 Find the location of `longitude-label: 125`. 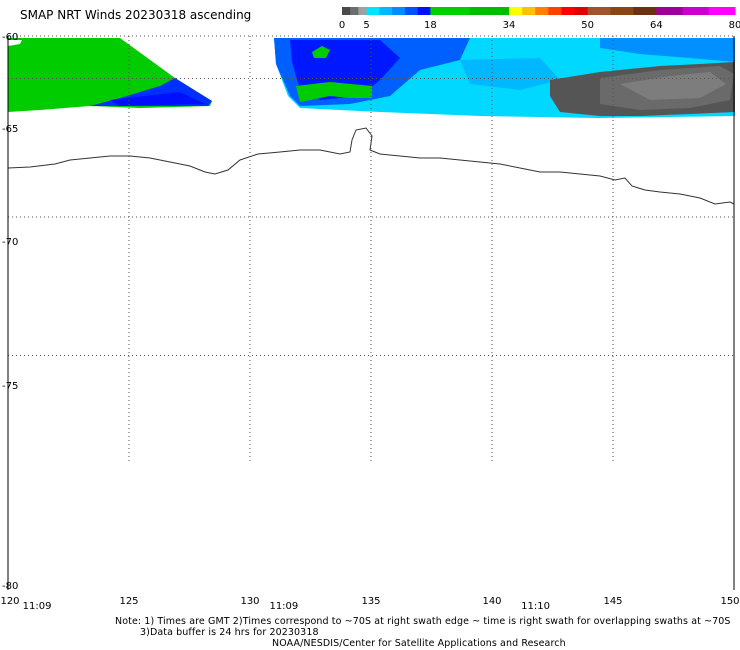

longitude-label: 125 is located at coordinates (129, 601).